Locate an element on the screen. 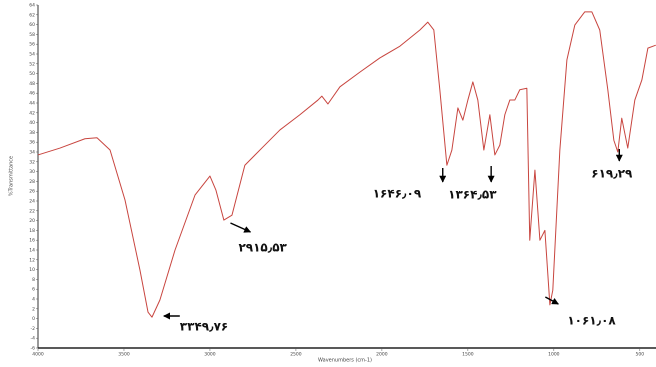  y-tick-label: 48 is located at coordinates (32, 84).